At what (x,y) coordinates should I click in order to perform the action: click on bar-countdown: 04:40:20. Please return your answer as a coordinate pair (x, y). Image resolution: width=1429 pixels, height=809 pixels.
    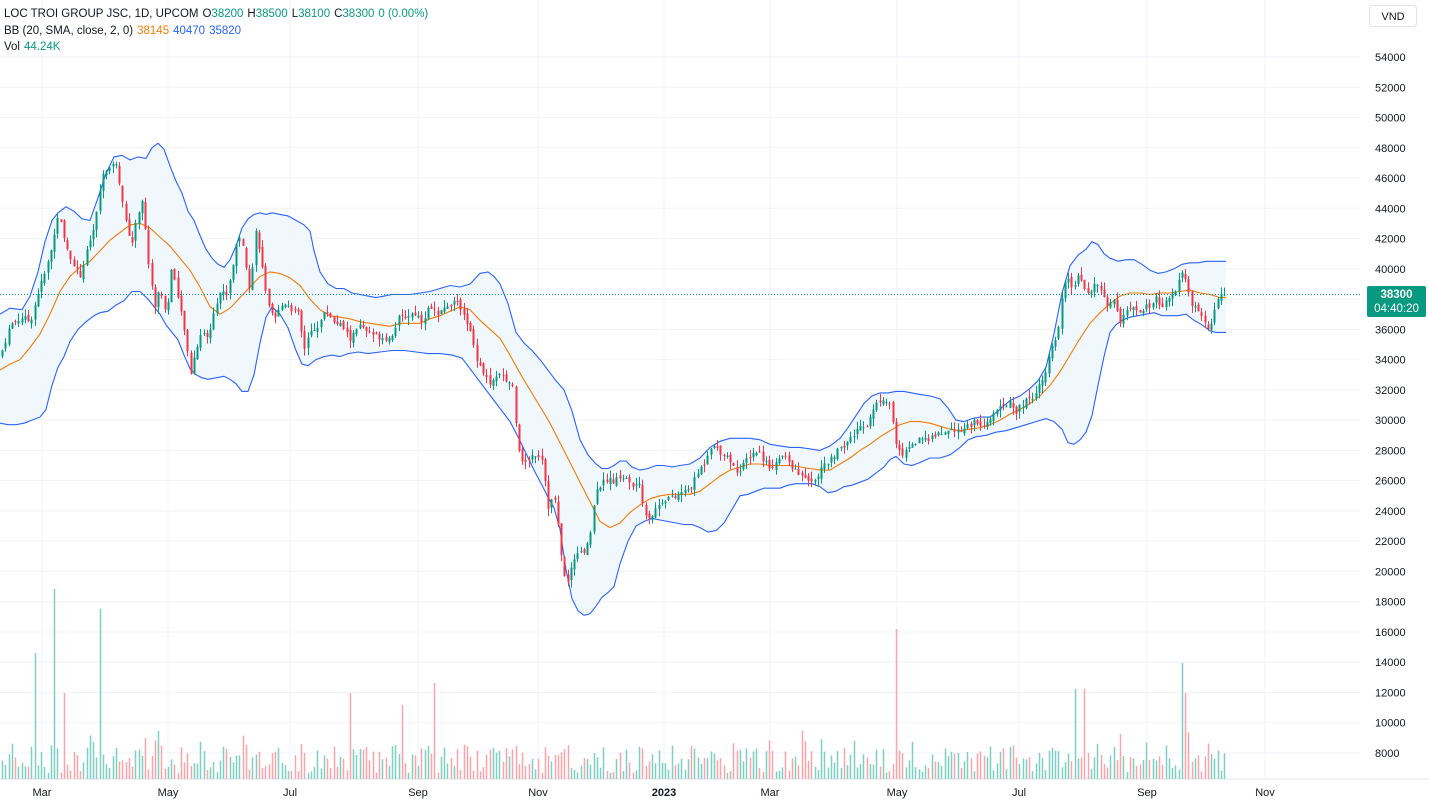
    Looking at the image, I should click on (1396, 309).